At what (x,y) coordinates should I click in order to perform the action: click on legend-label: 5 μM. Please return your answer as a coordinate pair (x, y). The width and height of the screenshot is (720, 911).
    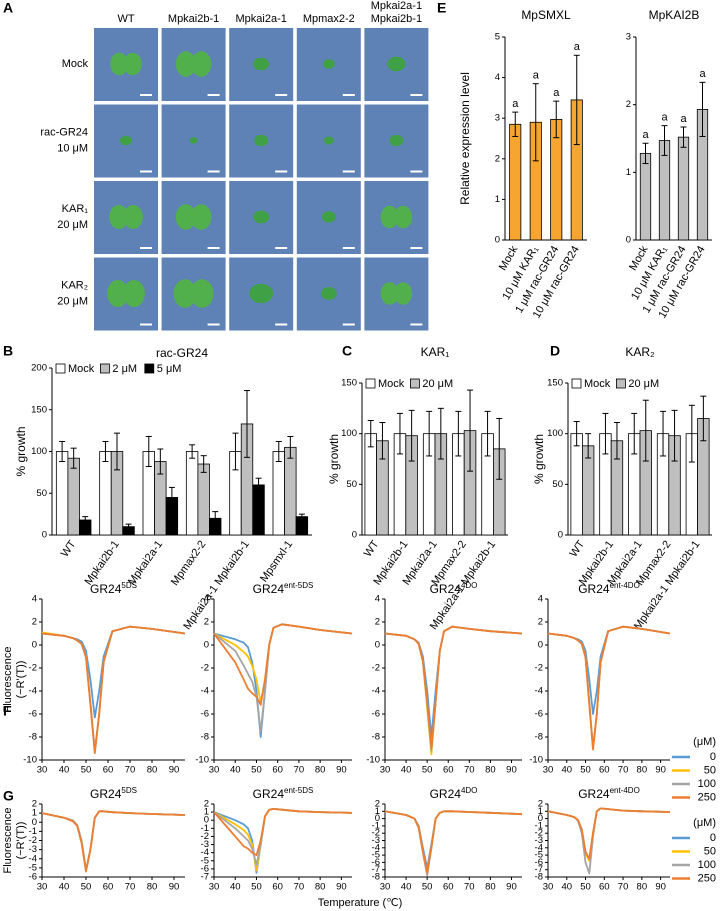
    Looking at the image, I should click on (169, 369).